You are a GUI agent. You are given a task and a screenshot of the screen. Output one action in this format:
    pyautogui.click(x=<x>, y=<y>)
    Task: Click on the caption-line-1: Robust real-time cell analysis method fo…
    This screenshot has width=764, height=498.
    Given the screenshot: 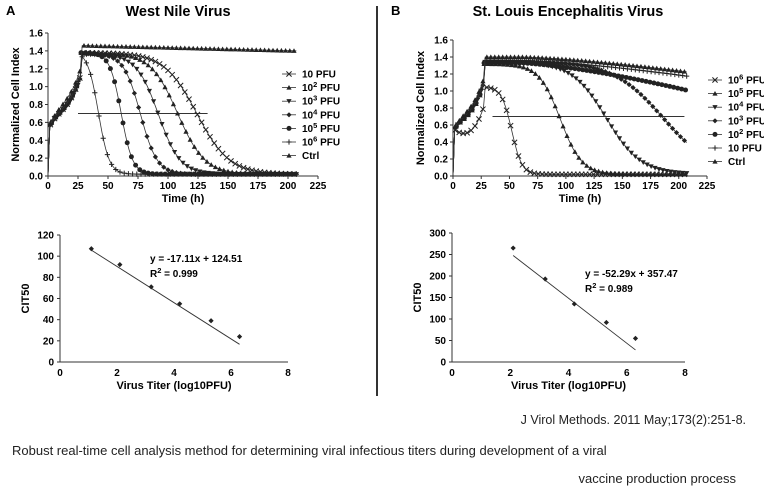 What is the action you would take?
    pyautogui.click(x=309, y=450)
    